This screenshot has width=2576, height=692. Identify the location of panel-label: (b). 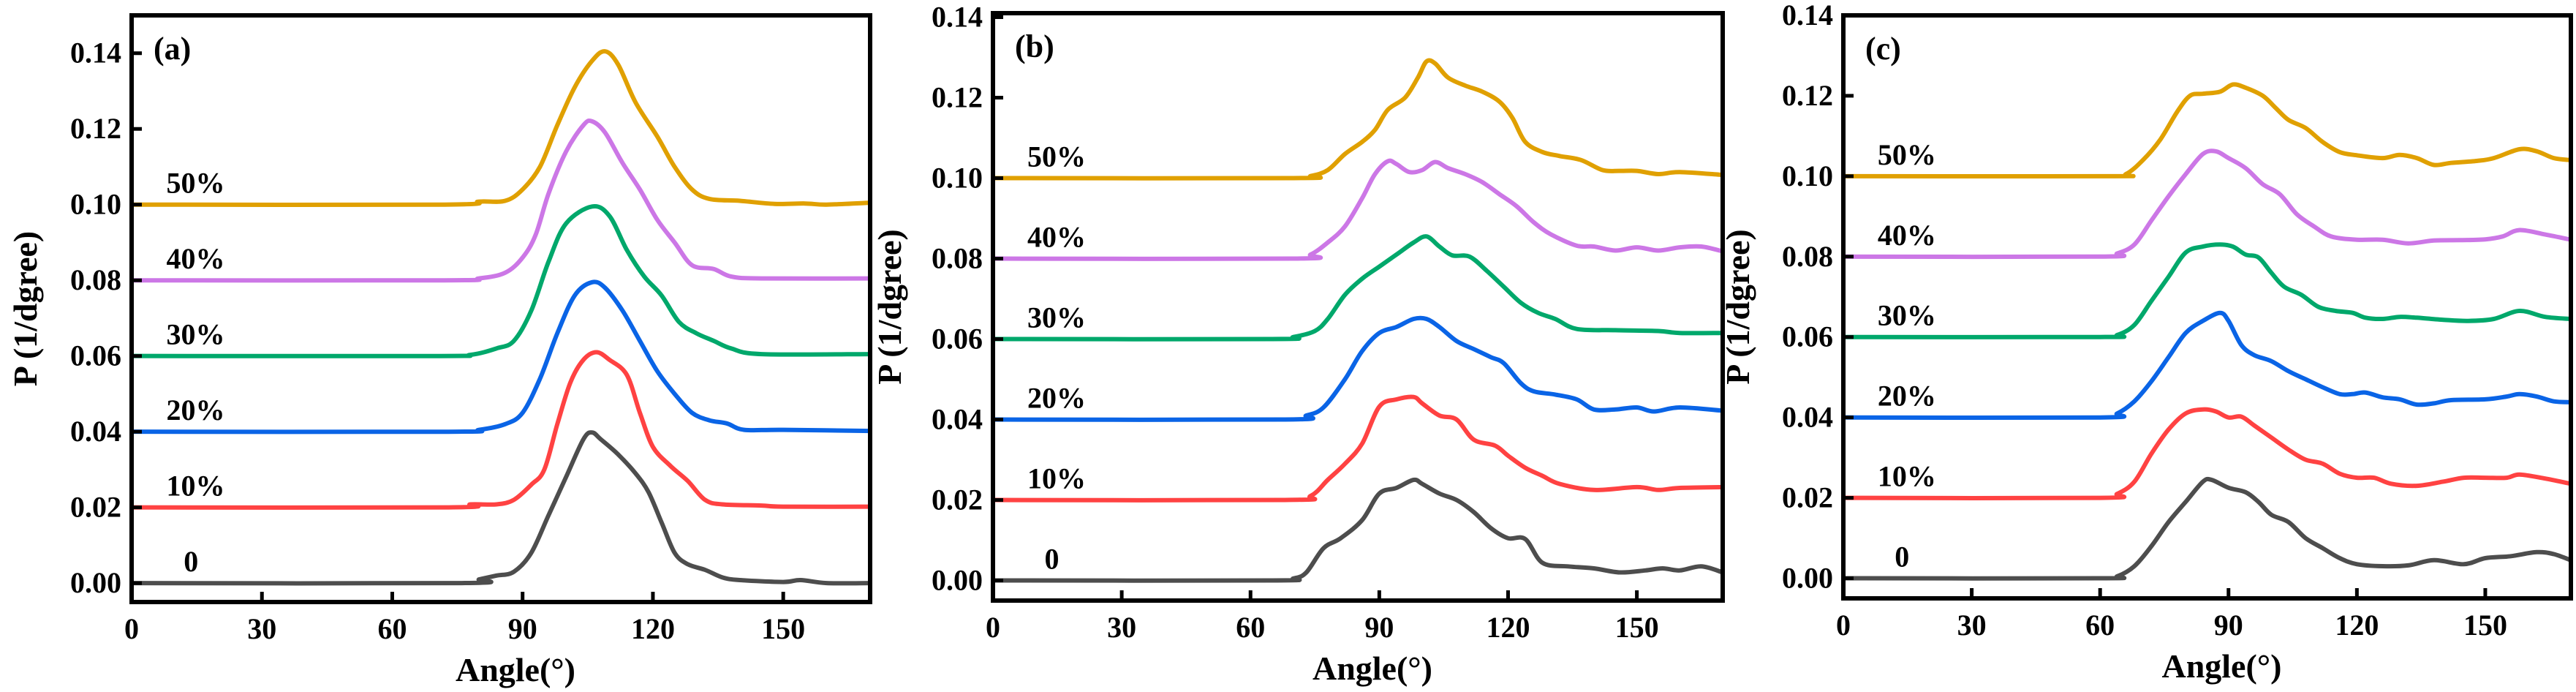
(1034, 46).